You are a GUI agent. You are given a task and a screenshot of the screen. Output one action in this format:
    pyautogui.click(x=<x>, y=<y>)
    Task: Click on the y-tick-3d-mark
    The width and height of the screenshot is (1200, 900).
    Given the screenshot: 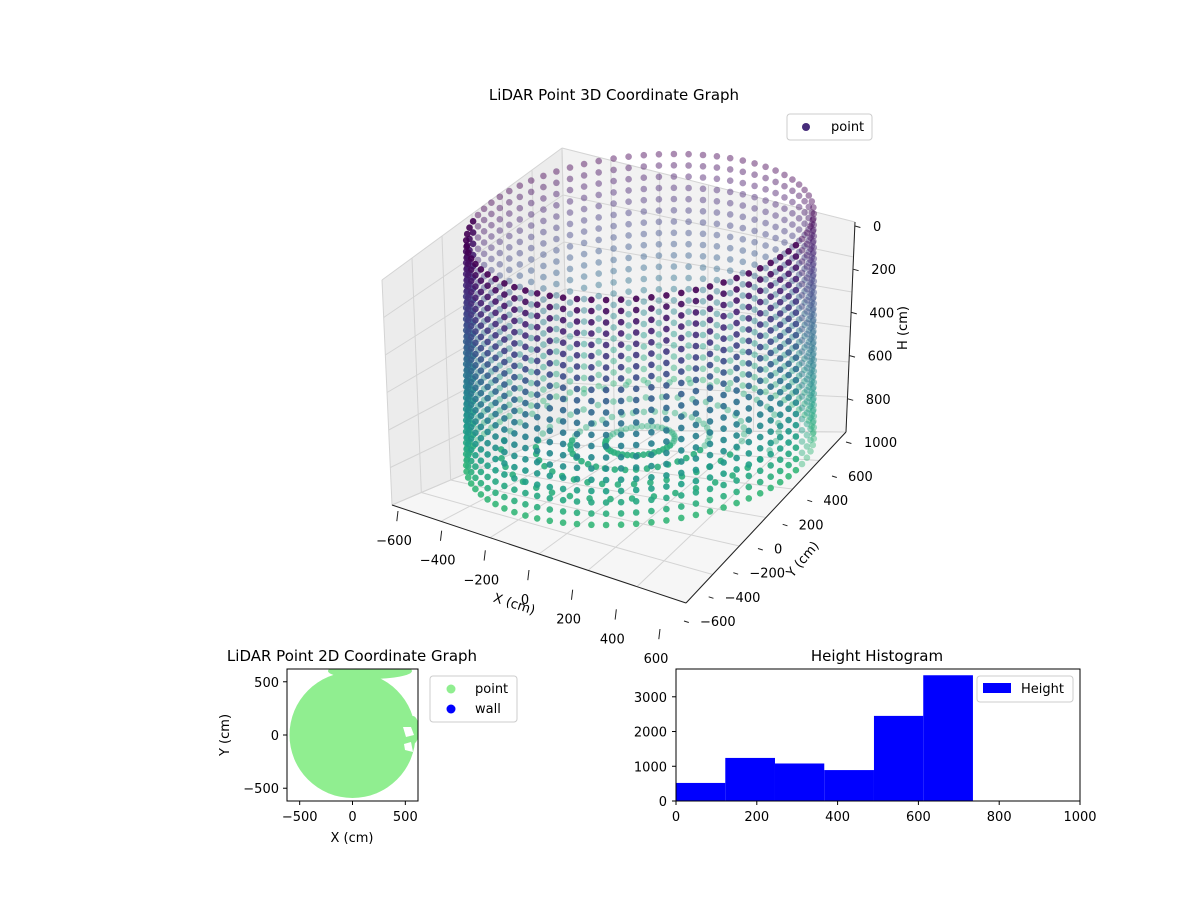 What is the action you would take?
    pyautogui.click(x=785, y=525)
    